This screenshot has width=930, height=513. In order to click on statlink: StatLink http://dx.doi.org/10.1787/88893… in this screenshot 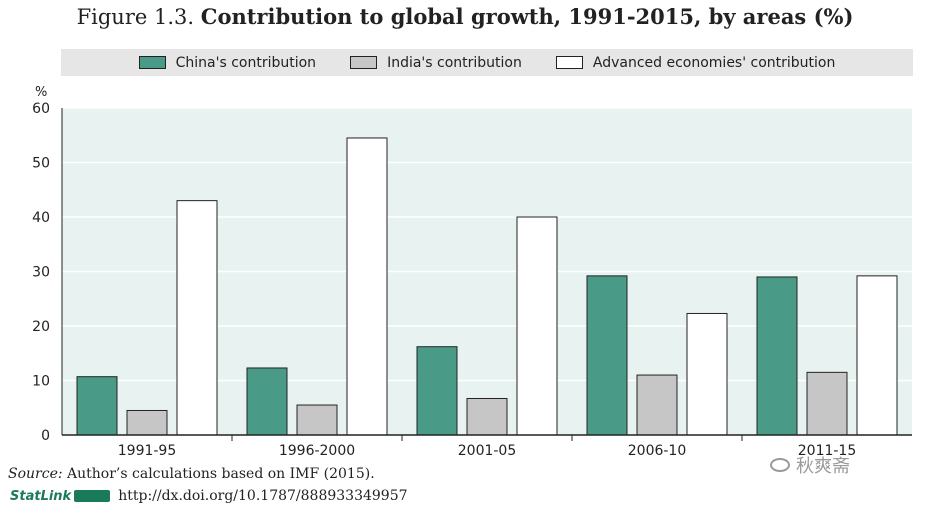, I will do `click(209, 496)`.